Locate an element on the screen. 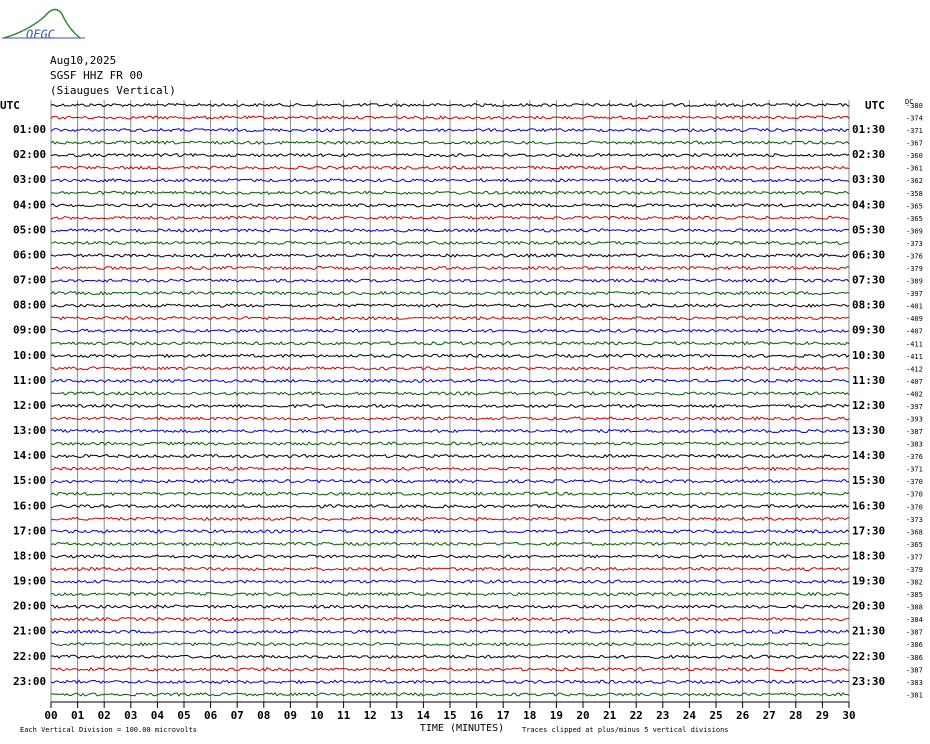 This screenshot has height=744, width=930. right-time-label: 23:30 is located at coordinates (868, 681).